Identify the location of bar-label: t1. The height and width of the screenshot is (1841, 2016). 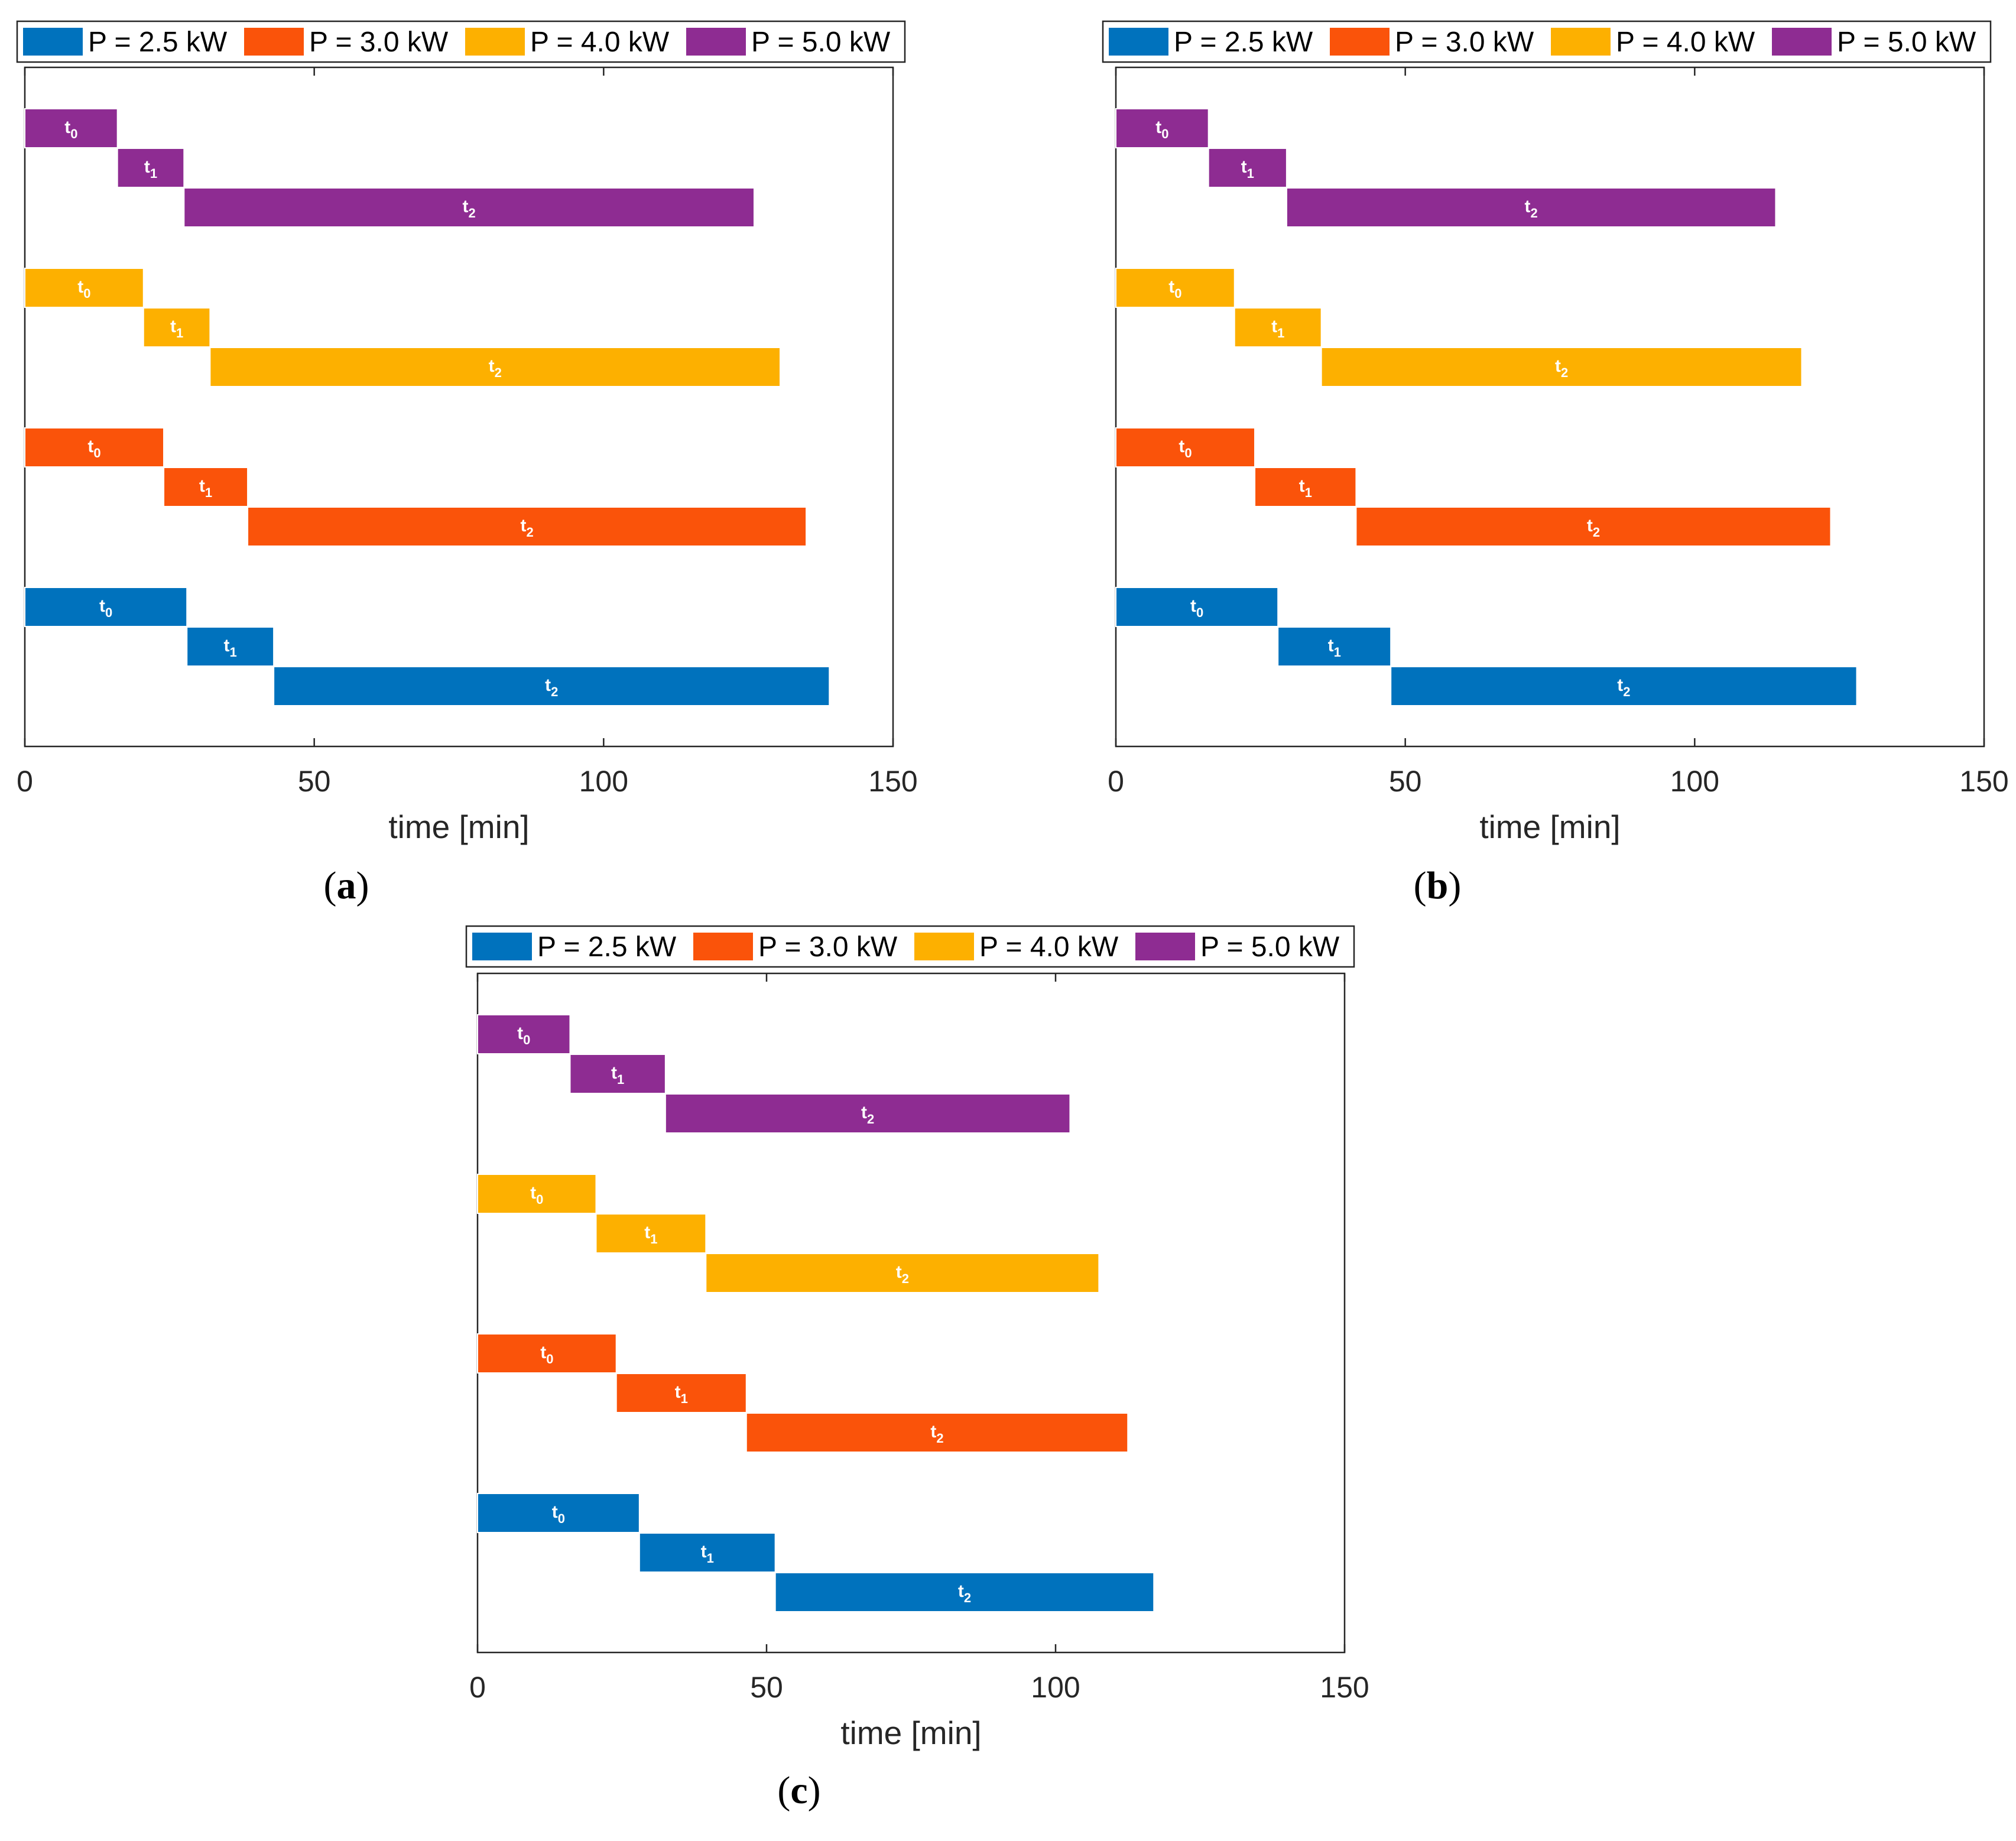
(1334, 648).